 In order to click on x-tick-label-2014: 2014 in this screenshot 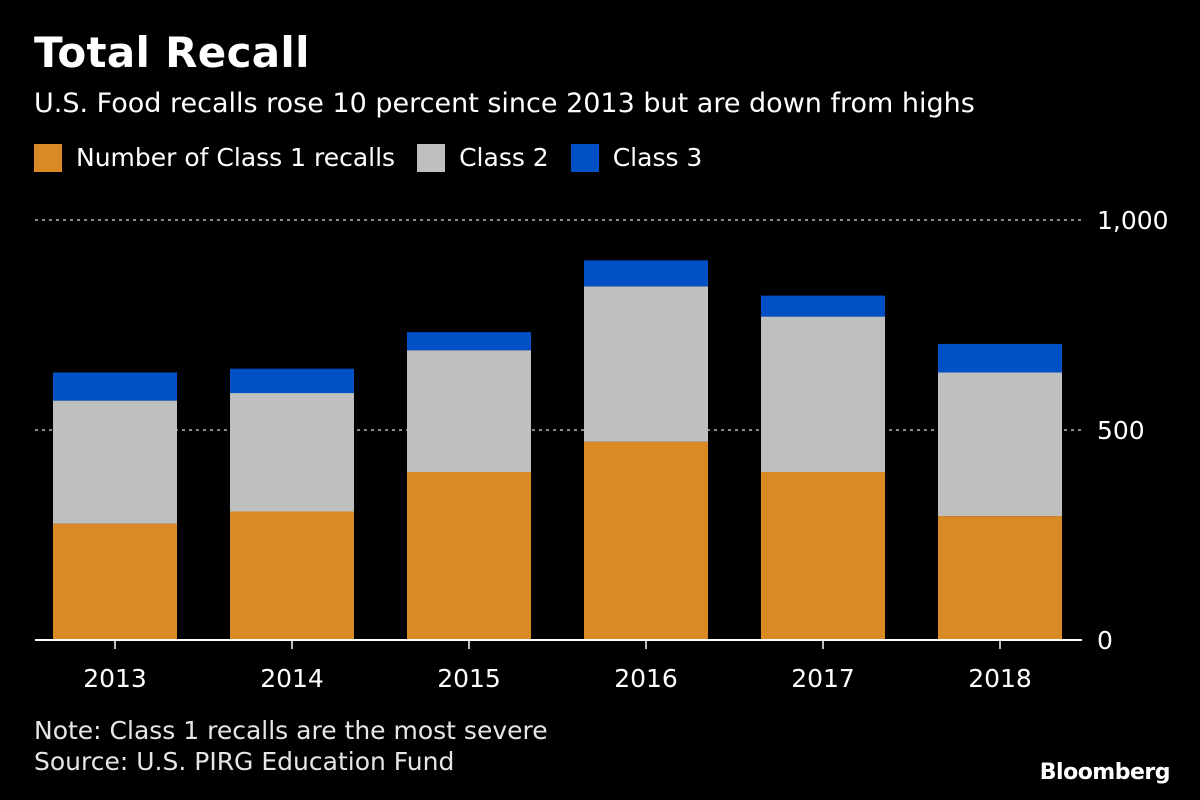, I will do `click(292, 678)`.